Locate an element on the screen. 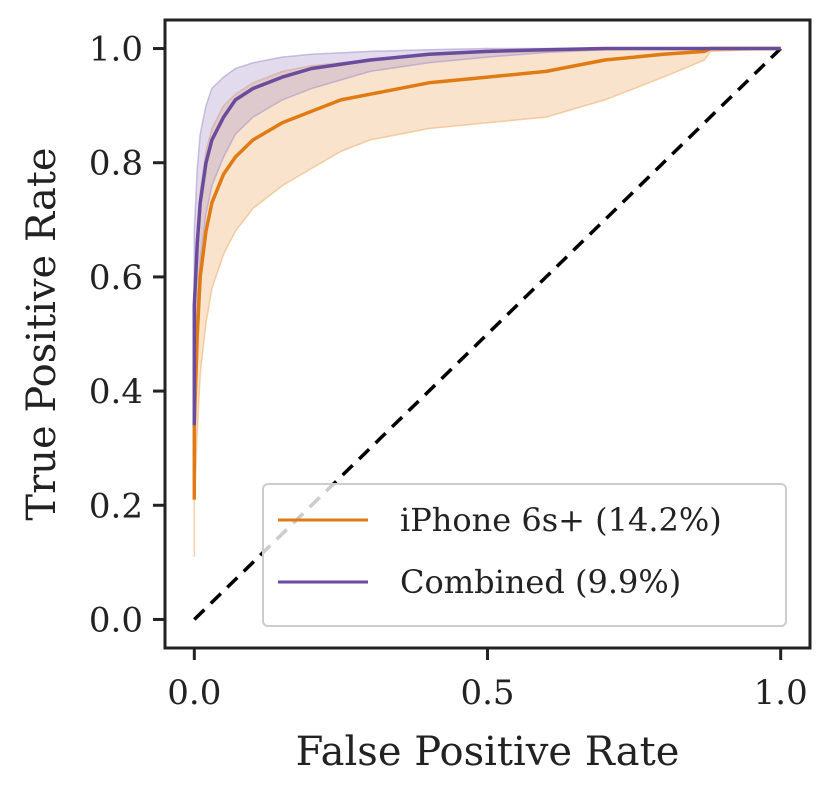 Image resolution: width=830 pixels, height=796 pixels. legend-box is located at coordinates (524, 555).